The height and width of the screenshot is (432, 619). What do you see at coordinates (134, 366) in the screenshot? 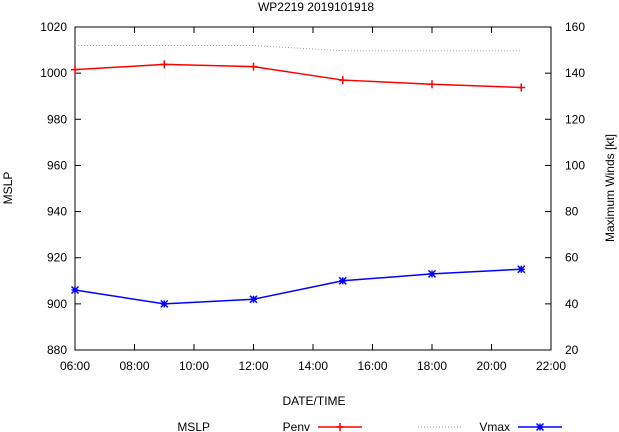
I see `x-tick-label: 08:00` at bounding box center [134, 366].